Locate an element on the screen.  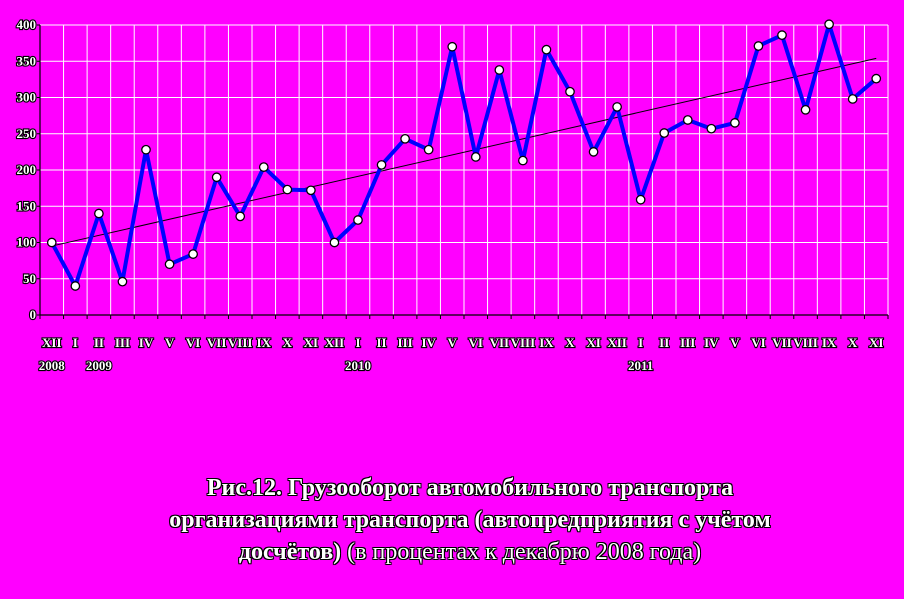
caption-units: (в процентах к декабрю 2008 года) is located at coordinates (521, 552).